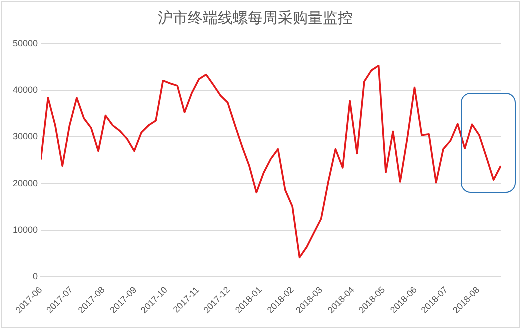 The image size is (521, 329). Describe the element at coordinates (25, 137) in the screenshot. I see `y-tick-label: 30000` at that location.